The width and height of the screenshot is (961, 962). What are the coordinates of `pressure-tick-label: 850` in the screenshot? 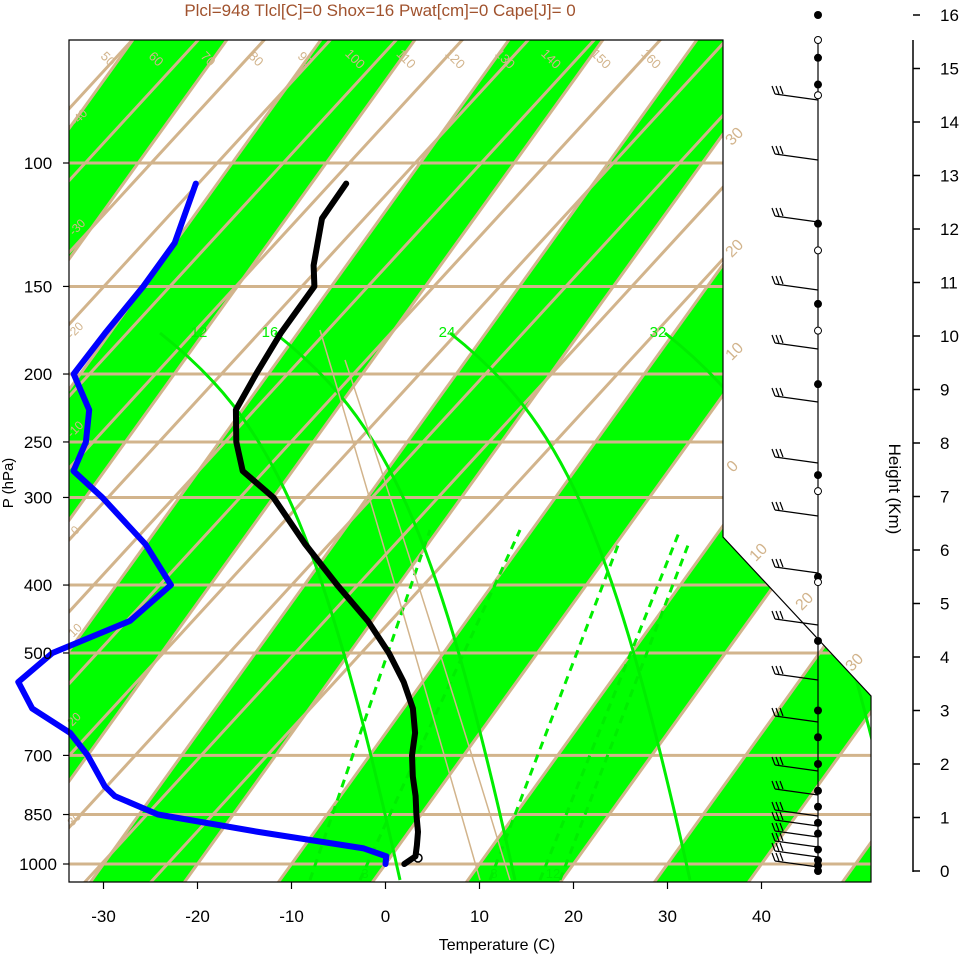 It's located at (38, 815).